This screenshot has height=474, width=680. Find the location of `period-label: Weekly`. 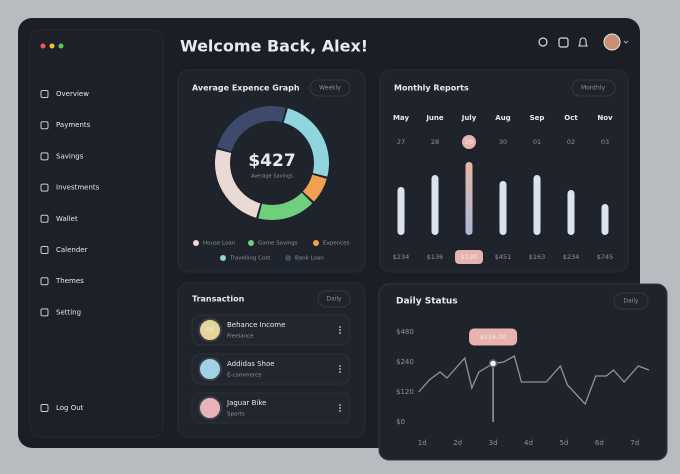

period-label: Weekly is located at coordinates (330, 88).